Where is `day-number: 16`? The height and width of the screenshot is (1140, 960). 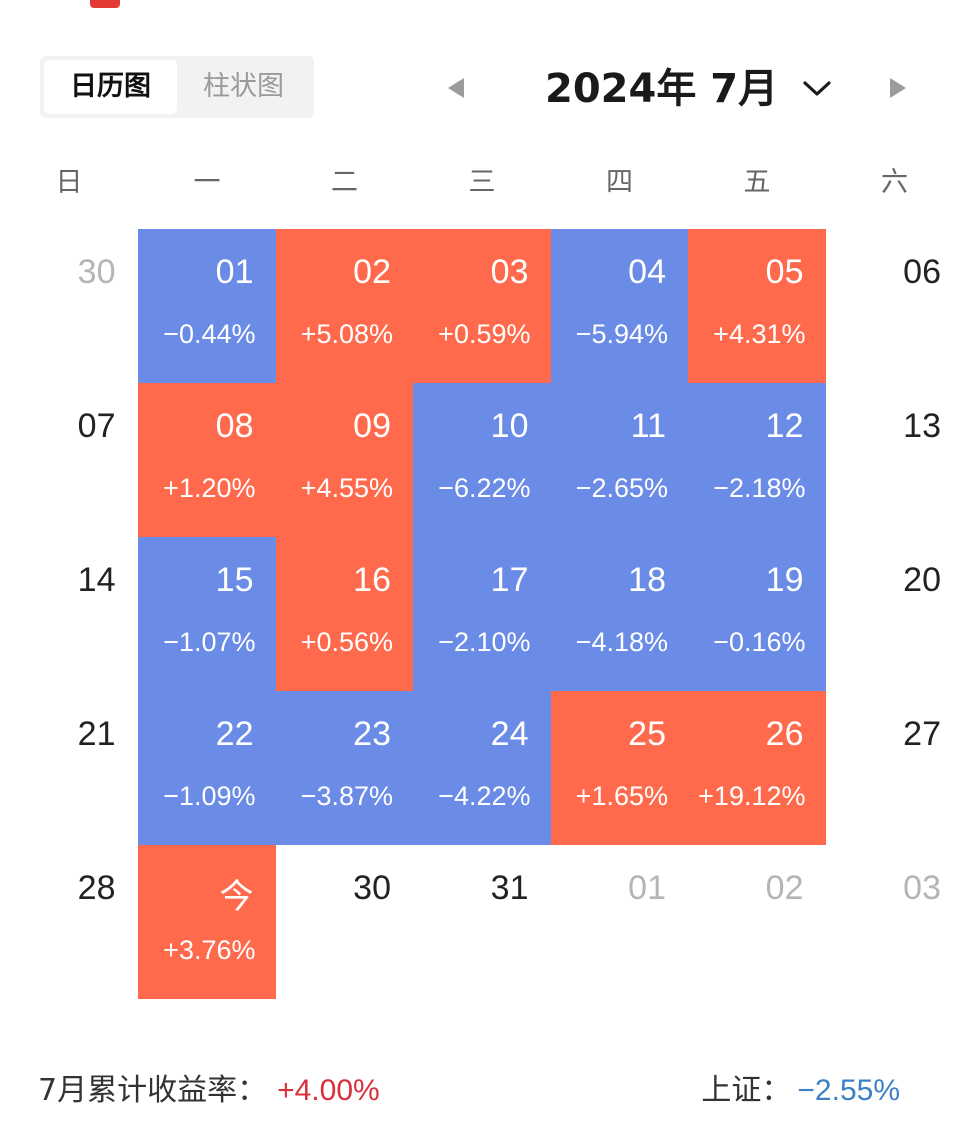
day-number: 16 is located at coordinates (372, 580).